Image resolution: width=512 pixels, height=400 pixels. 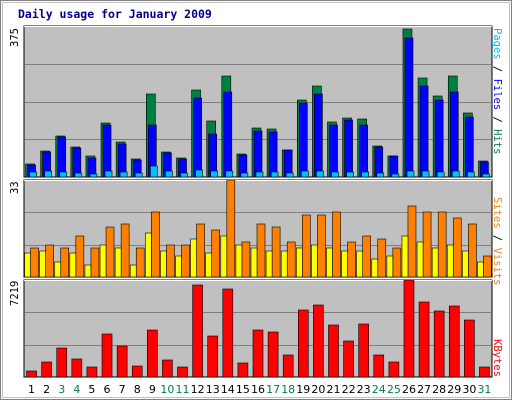 I want to click on y-max-label-bottom: 7219, so click(x=15, y=293).